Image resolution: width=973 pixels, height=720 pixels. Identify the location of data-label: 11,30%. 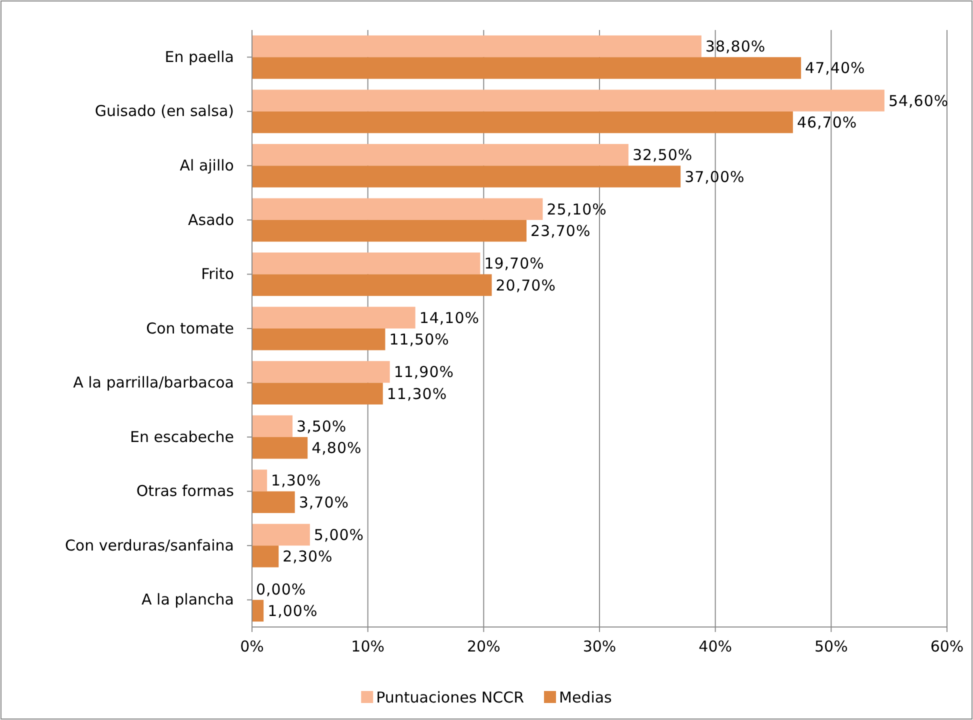
(417, 393).